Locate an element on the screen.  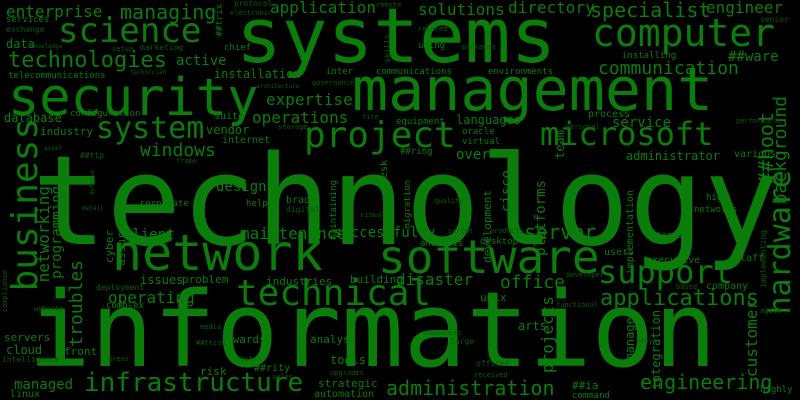
word-technologies: technologies is located at coordinates (87, 60).